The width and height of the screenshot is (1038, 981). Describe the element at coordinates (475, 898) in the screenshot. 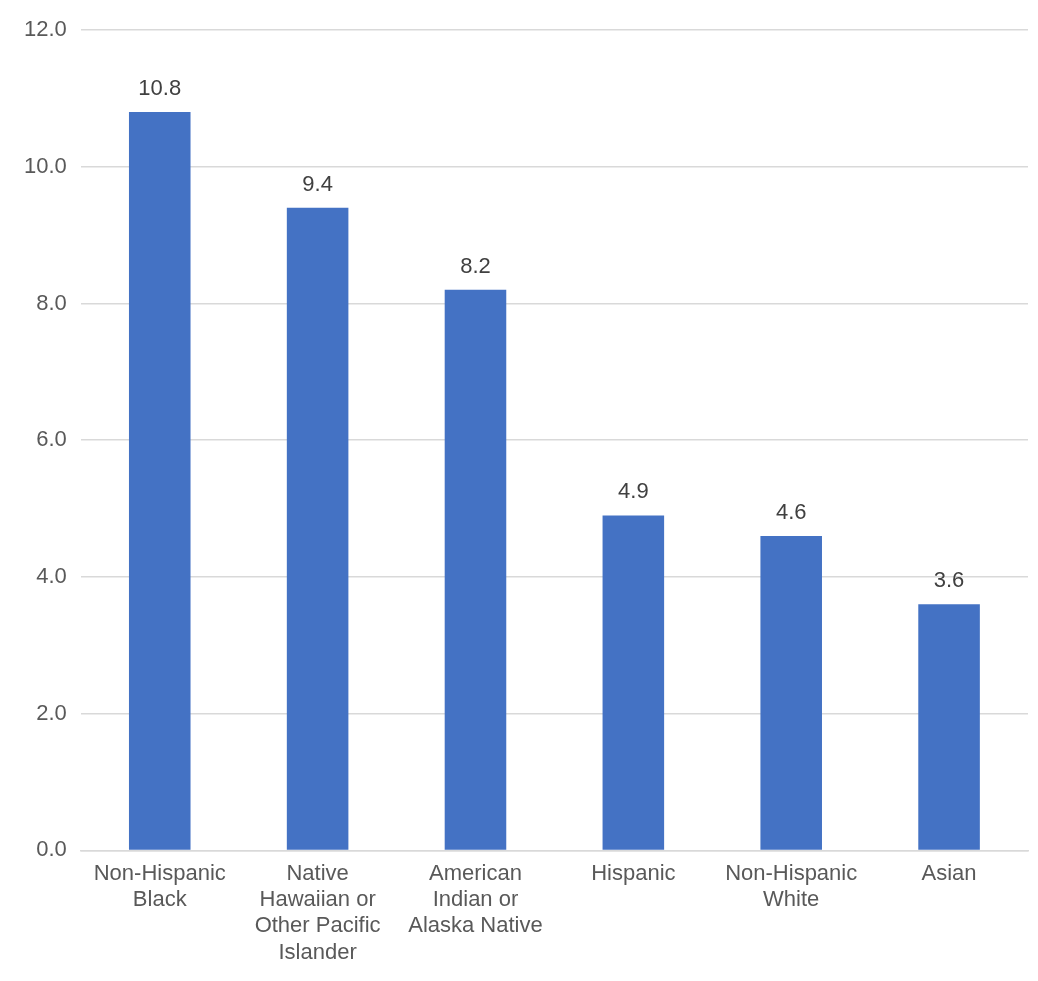

I see `x-tick-label: American Indian or Alaska Native` at that location.